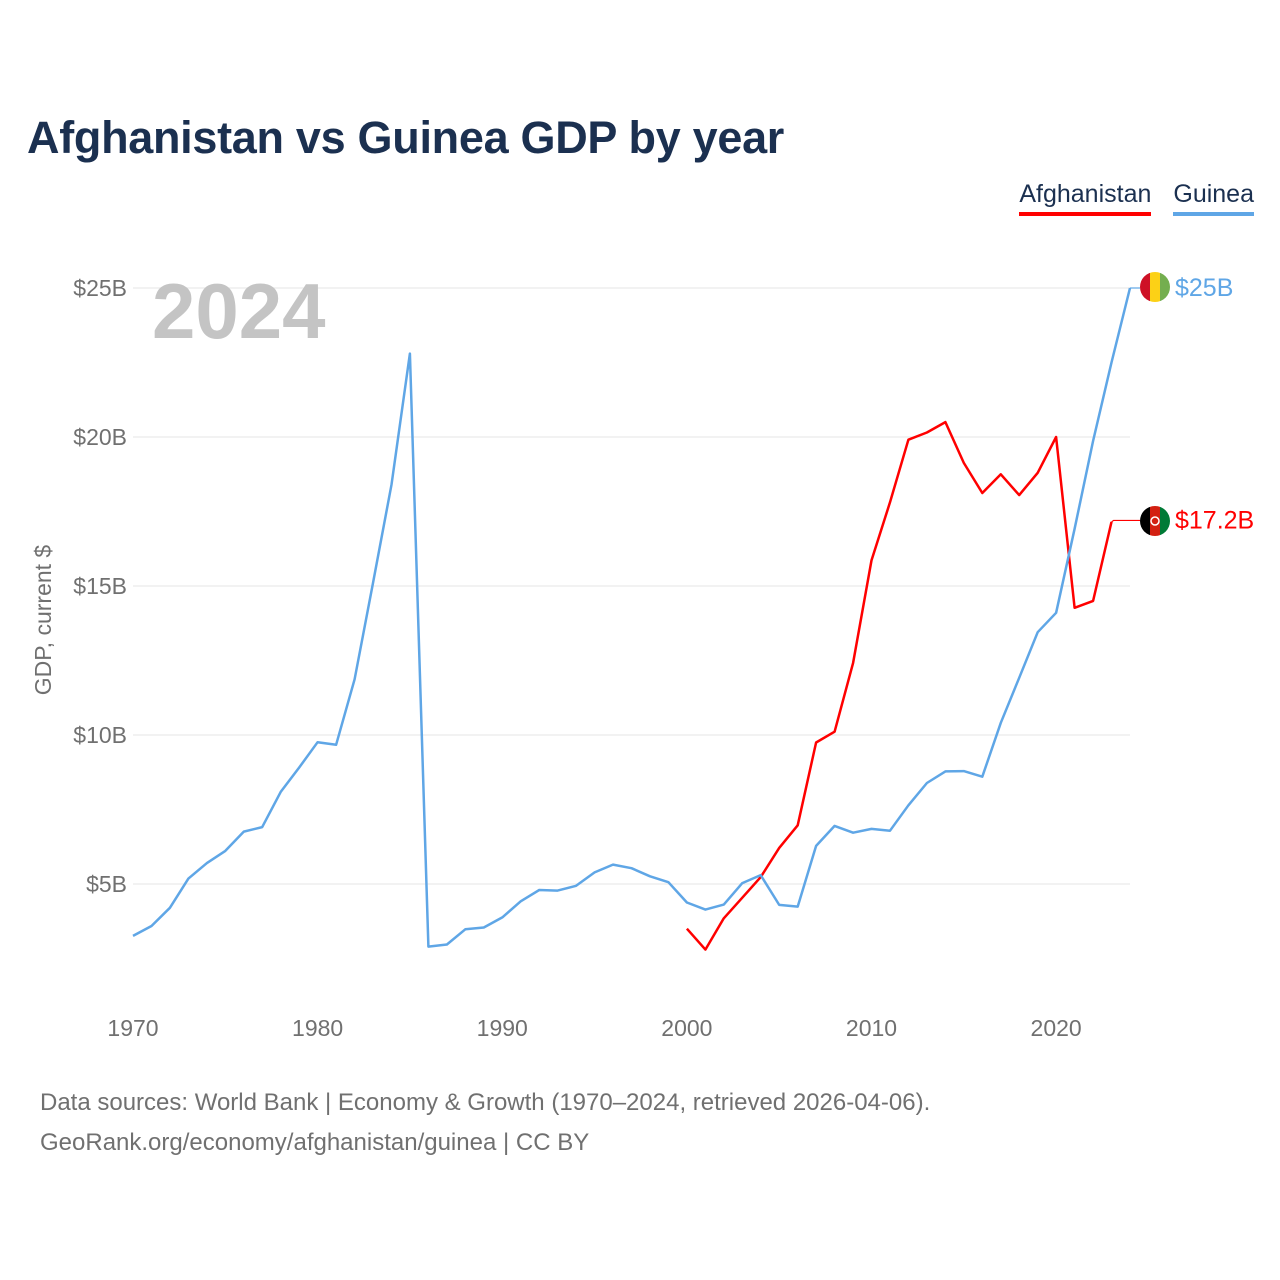 The image size is (1280, 1280). I want to click on x-tick-label: 1990, so click(502, 1028).